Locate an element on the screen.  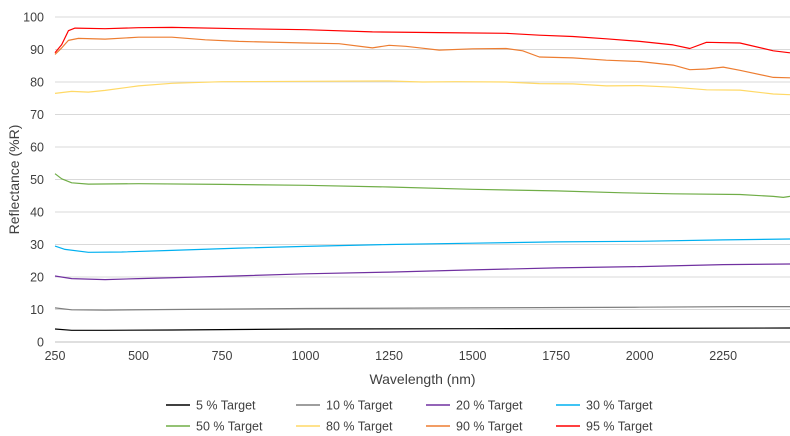
legend-label: 10 % Target is located at coordinates (359, 406).